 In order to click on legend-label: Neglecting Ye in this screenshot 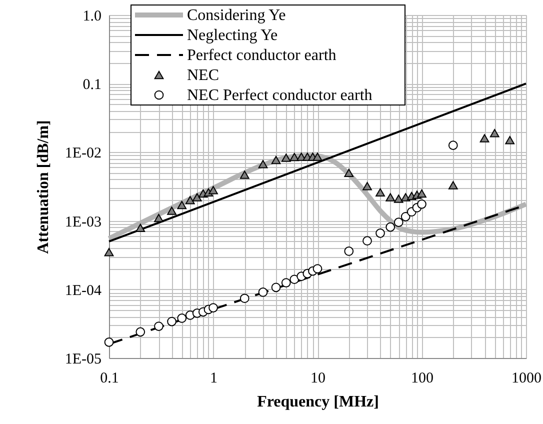, I will do `click(232, 35)`.